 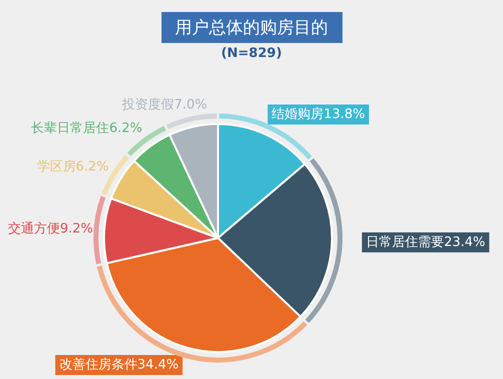 What do you see at coordinates (426, 242) in the screenshot?
I see `slice-label: 日常居住需要23.4%` at bounding box center [426, 242].